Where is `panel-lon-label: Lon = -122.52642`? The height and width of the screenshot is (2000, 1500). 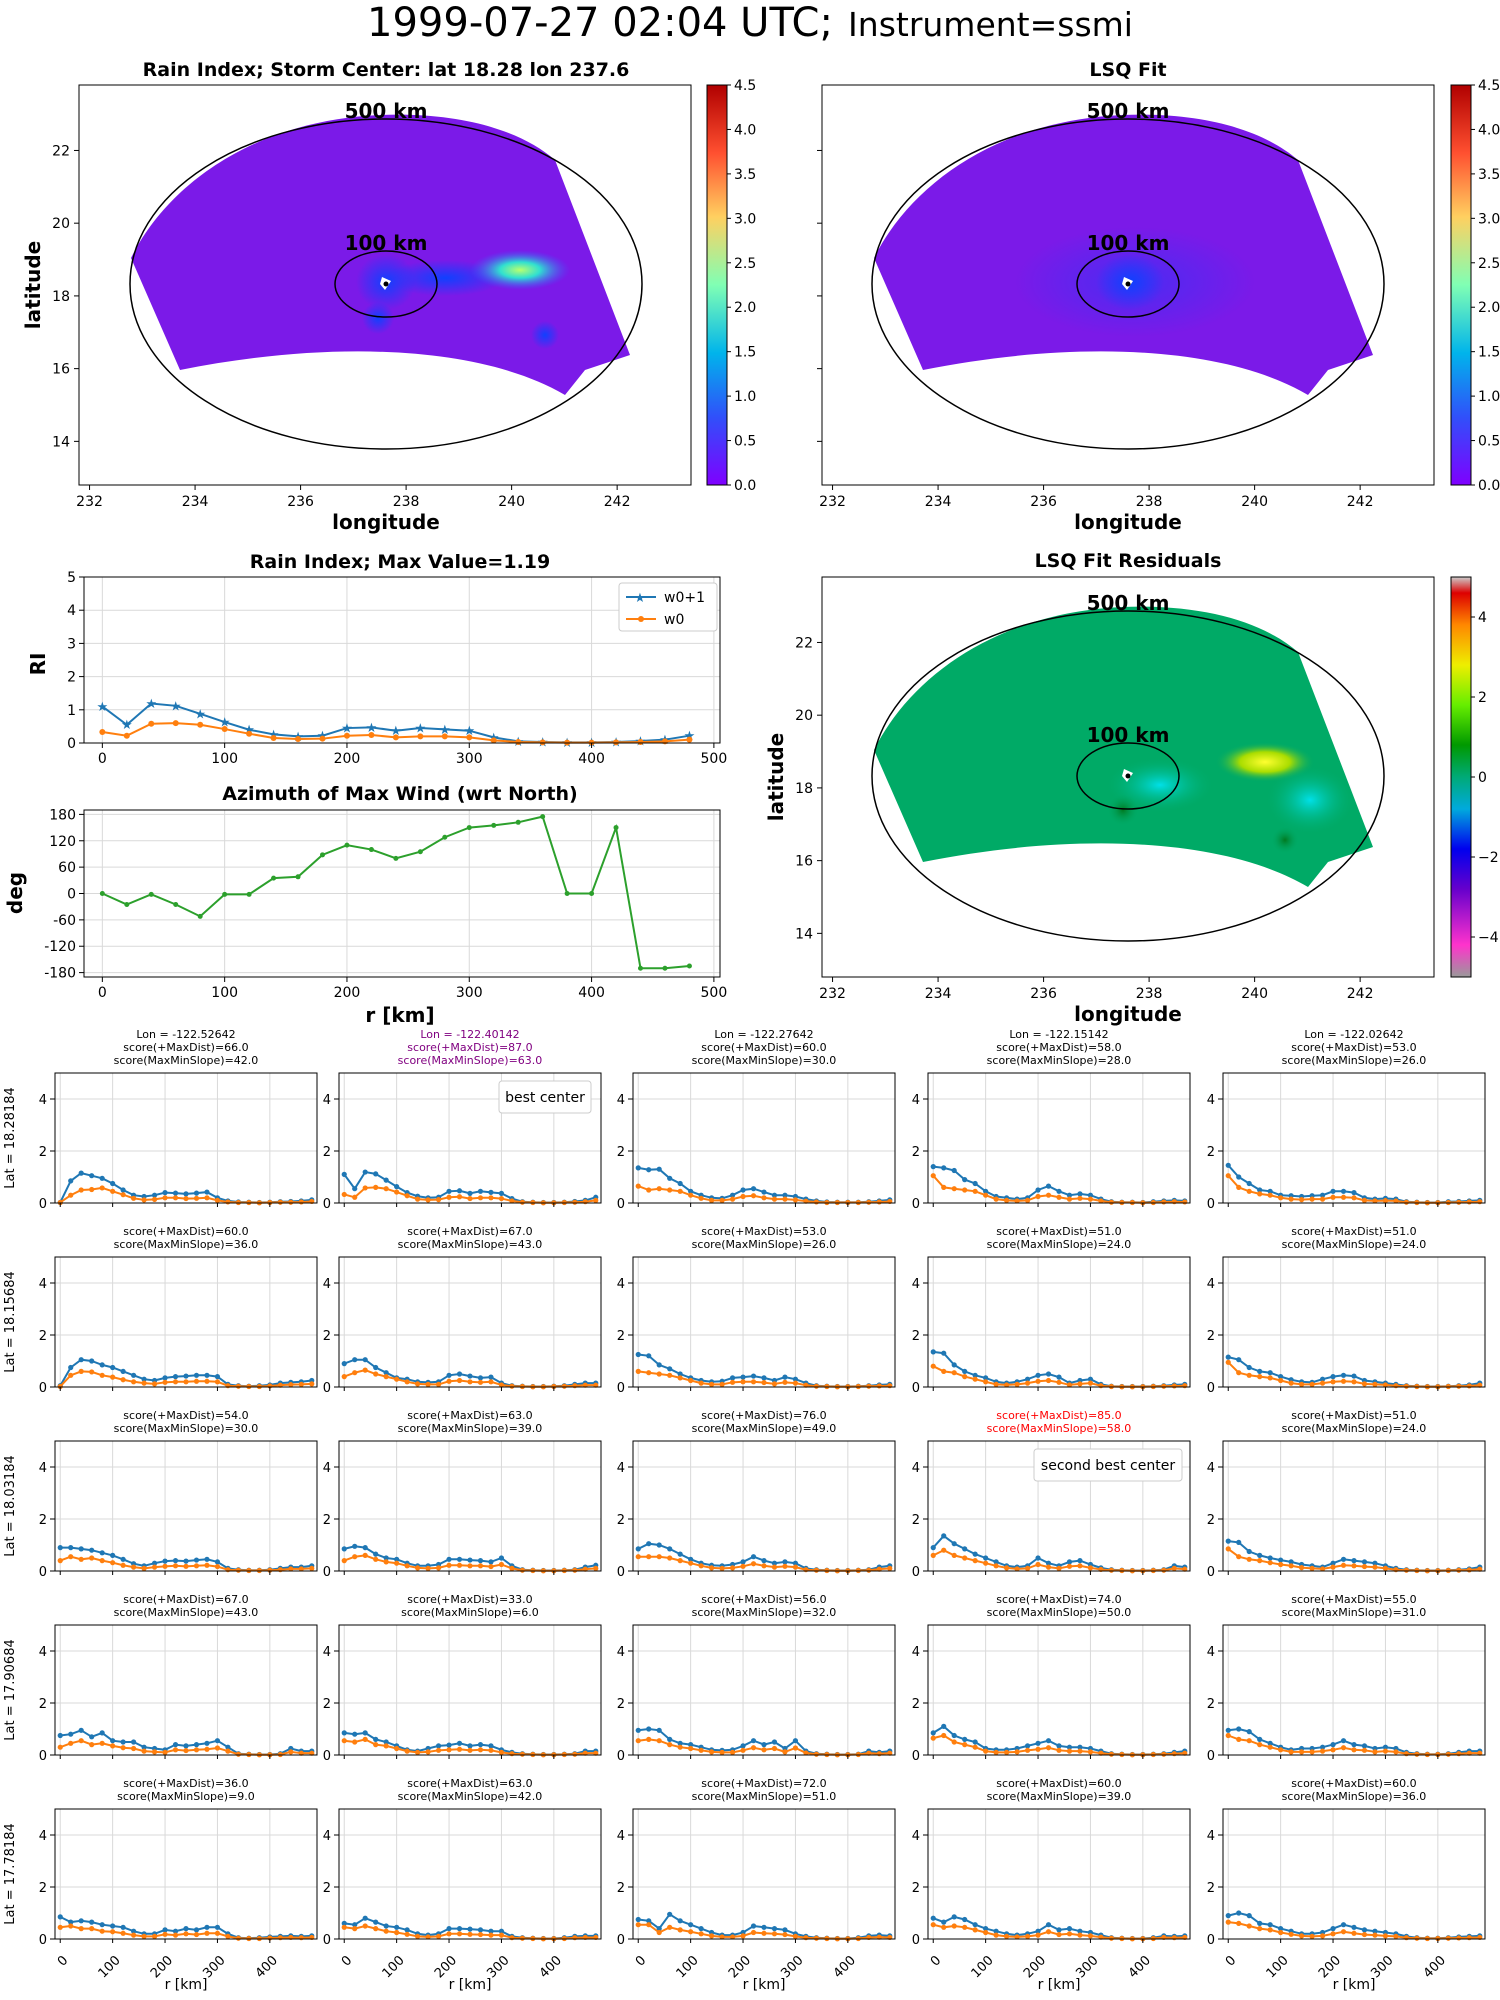 panel-lon-label: Lon = -122.52642 is located at coordinates (185, 1034).